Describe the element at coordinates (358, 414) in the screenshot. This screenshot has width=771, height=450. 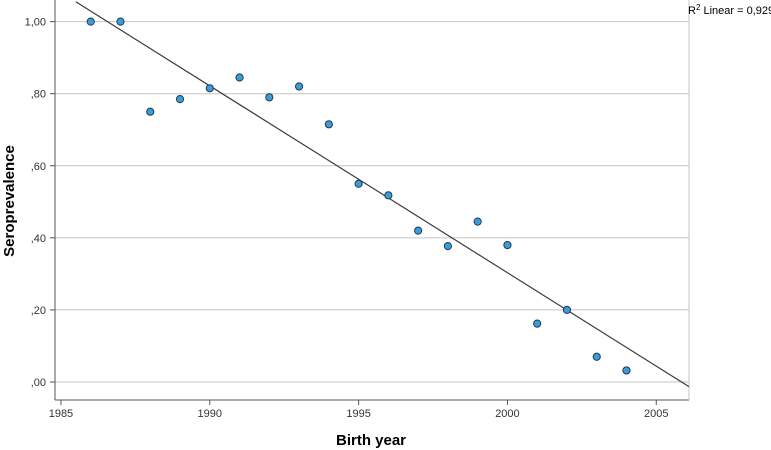
I see `x-tick-label: 1995` at that location.